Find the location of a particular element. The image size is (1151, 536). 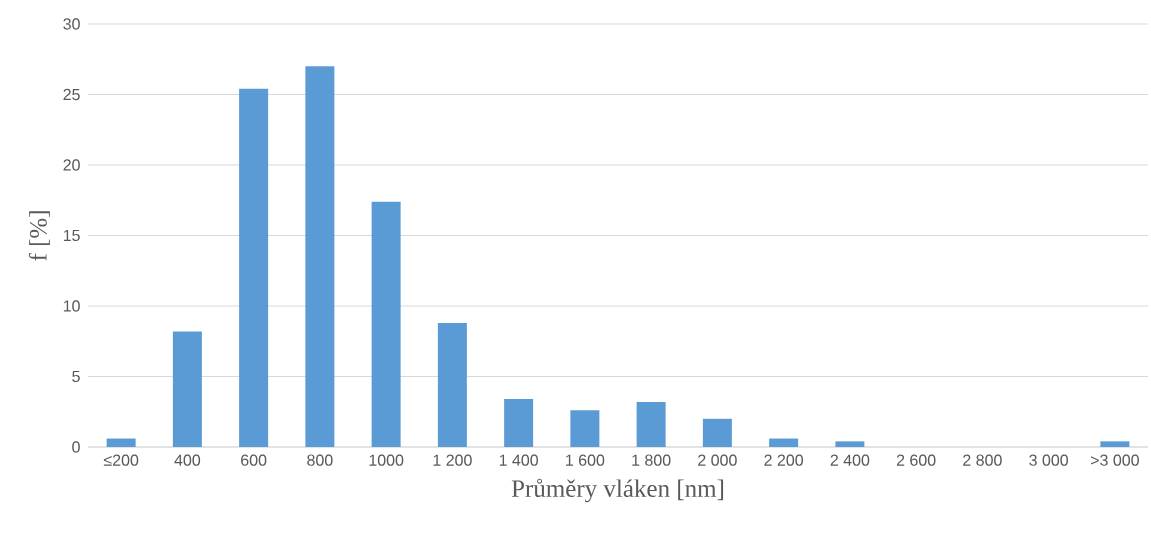

x-tick-label: 600 is located at coordinates (254, 460).